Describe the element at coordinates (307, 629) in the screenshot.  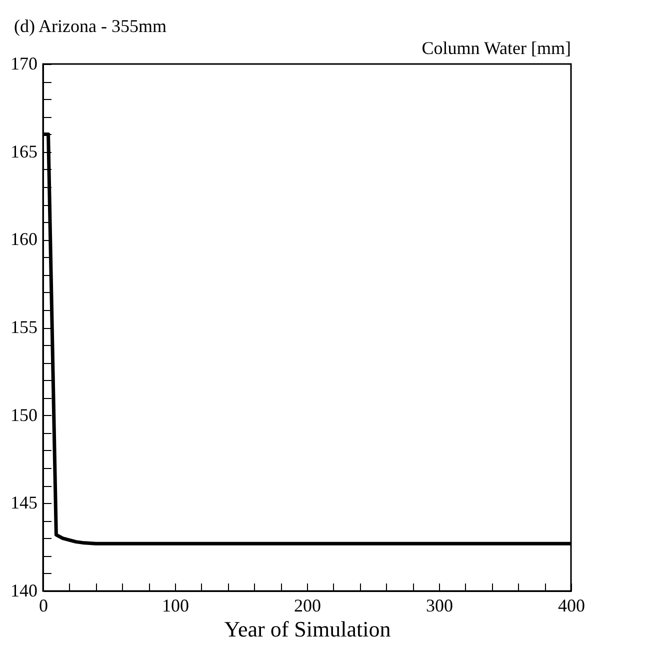
I see `x-axis-title: Year of Simulation` at that location.